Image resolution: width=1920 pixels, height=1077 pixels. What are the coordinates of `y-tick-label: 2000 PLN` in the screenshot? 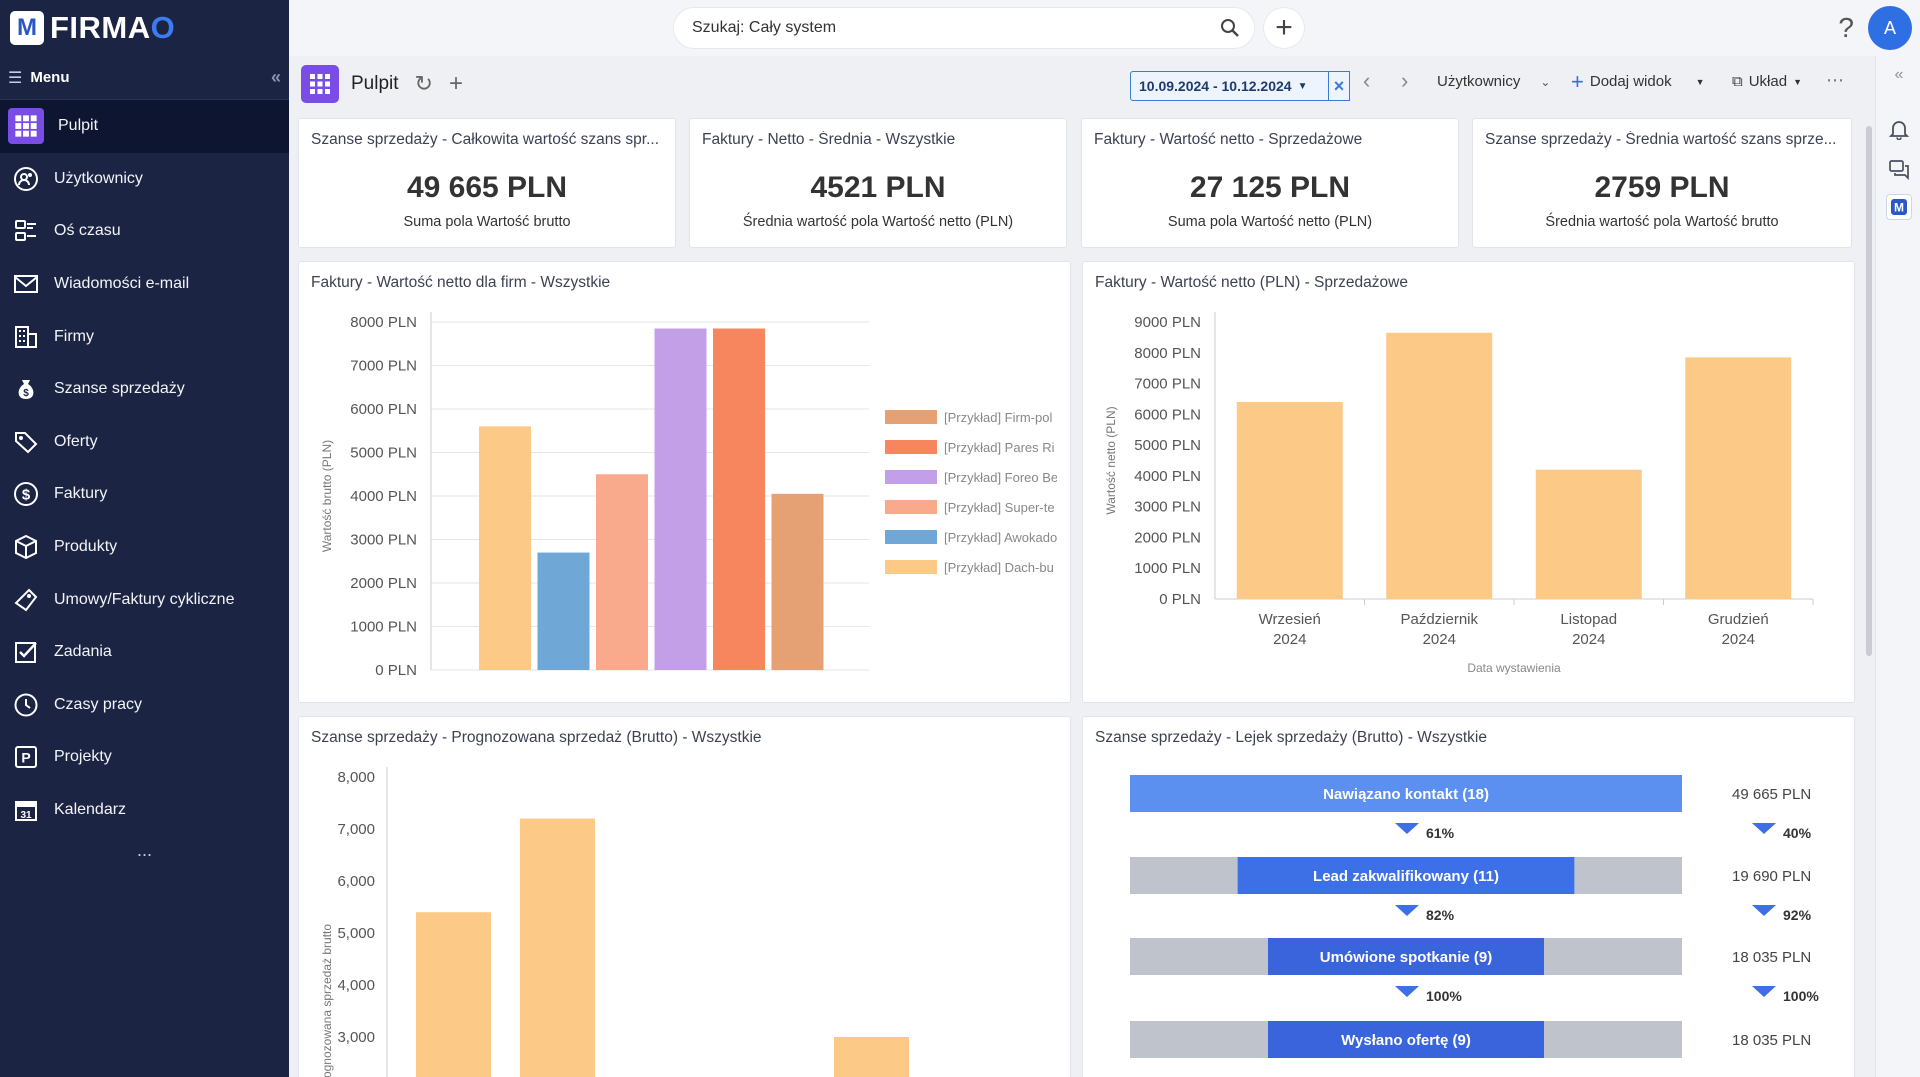 It's located at (1167, 537).